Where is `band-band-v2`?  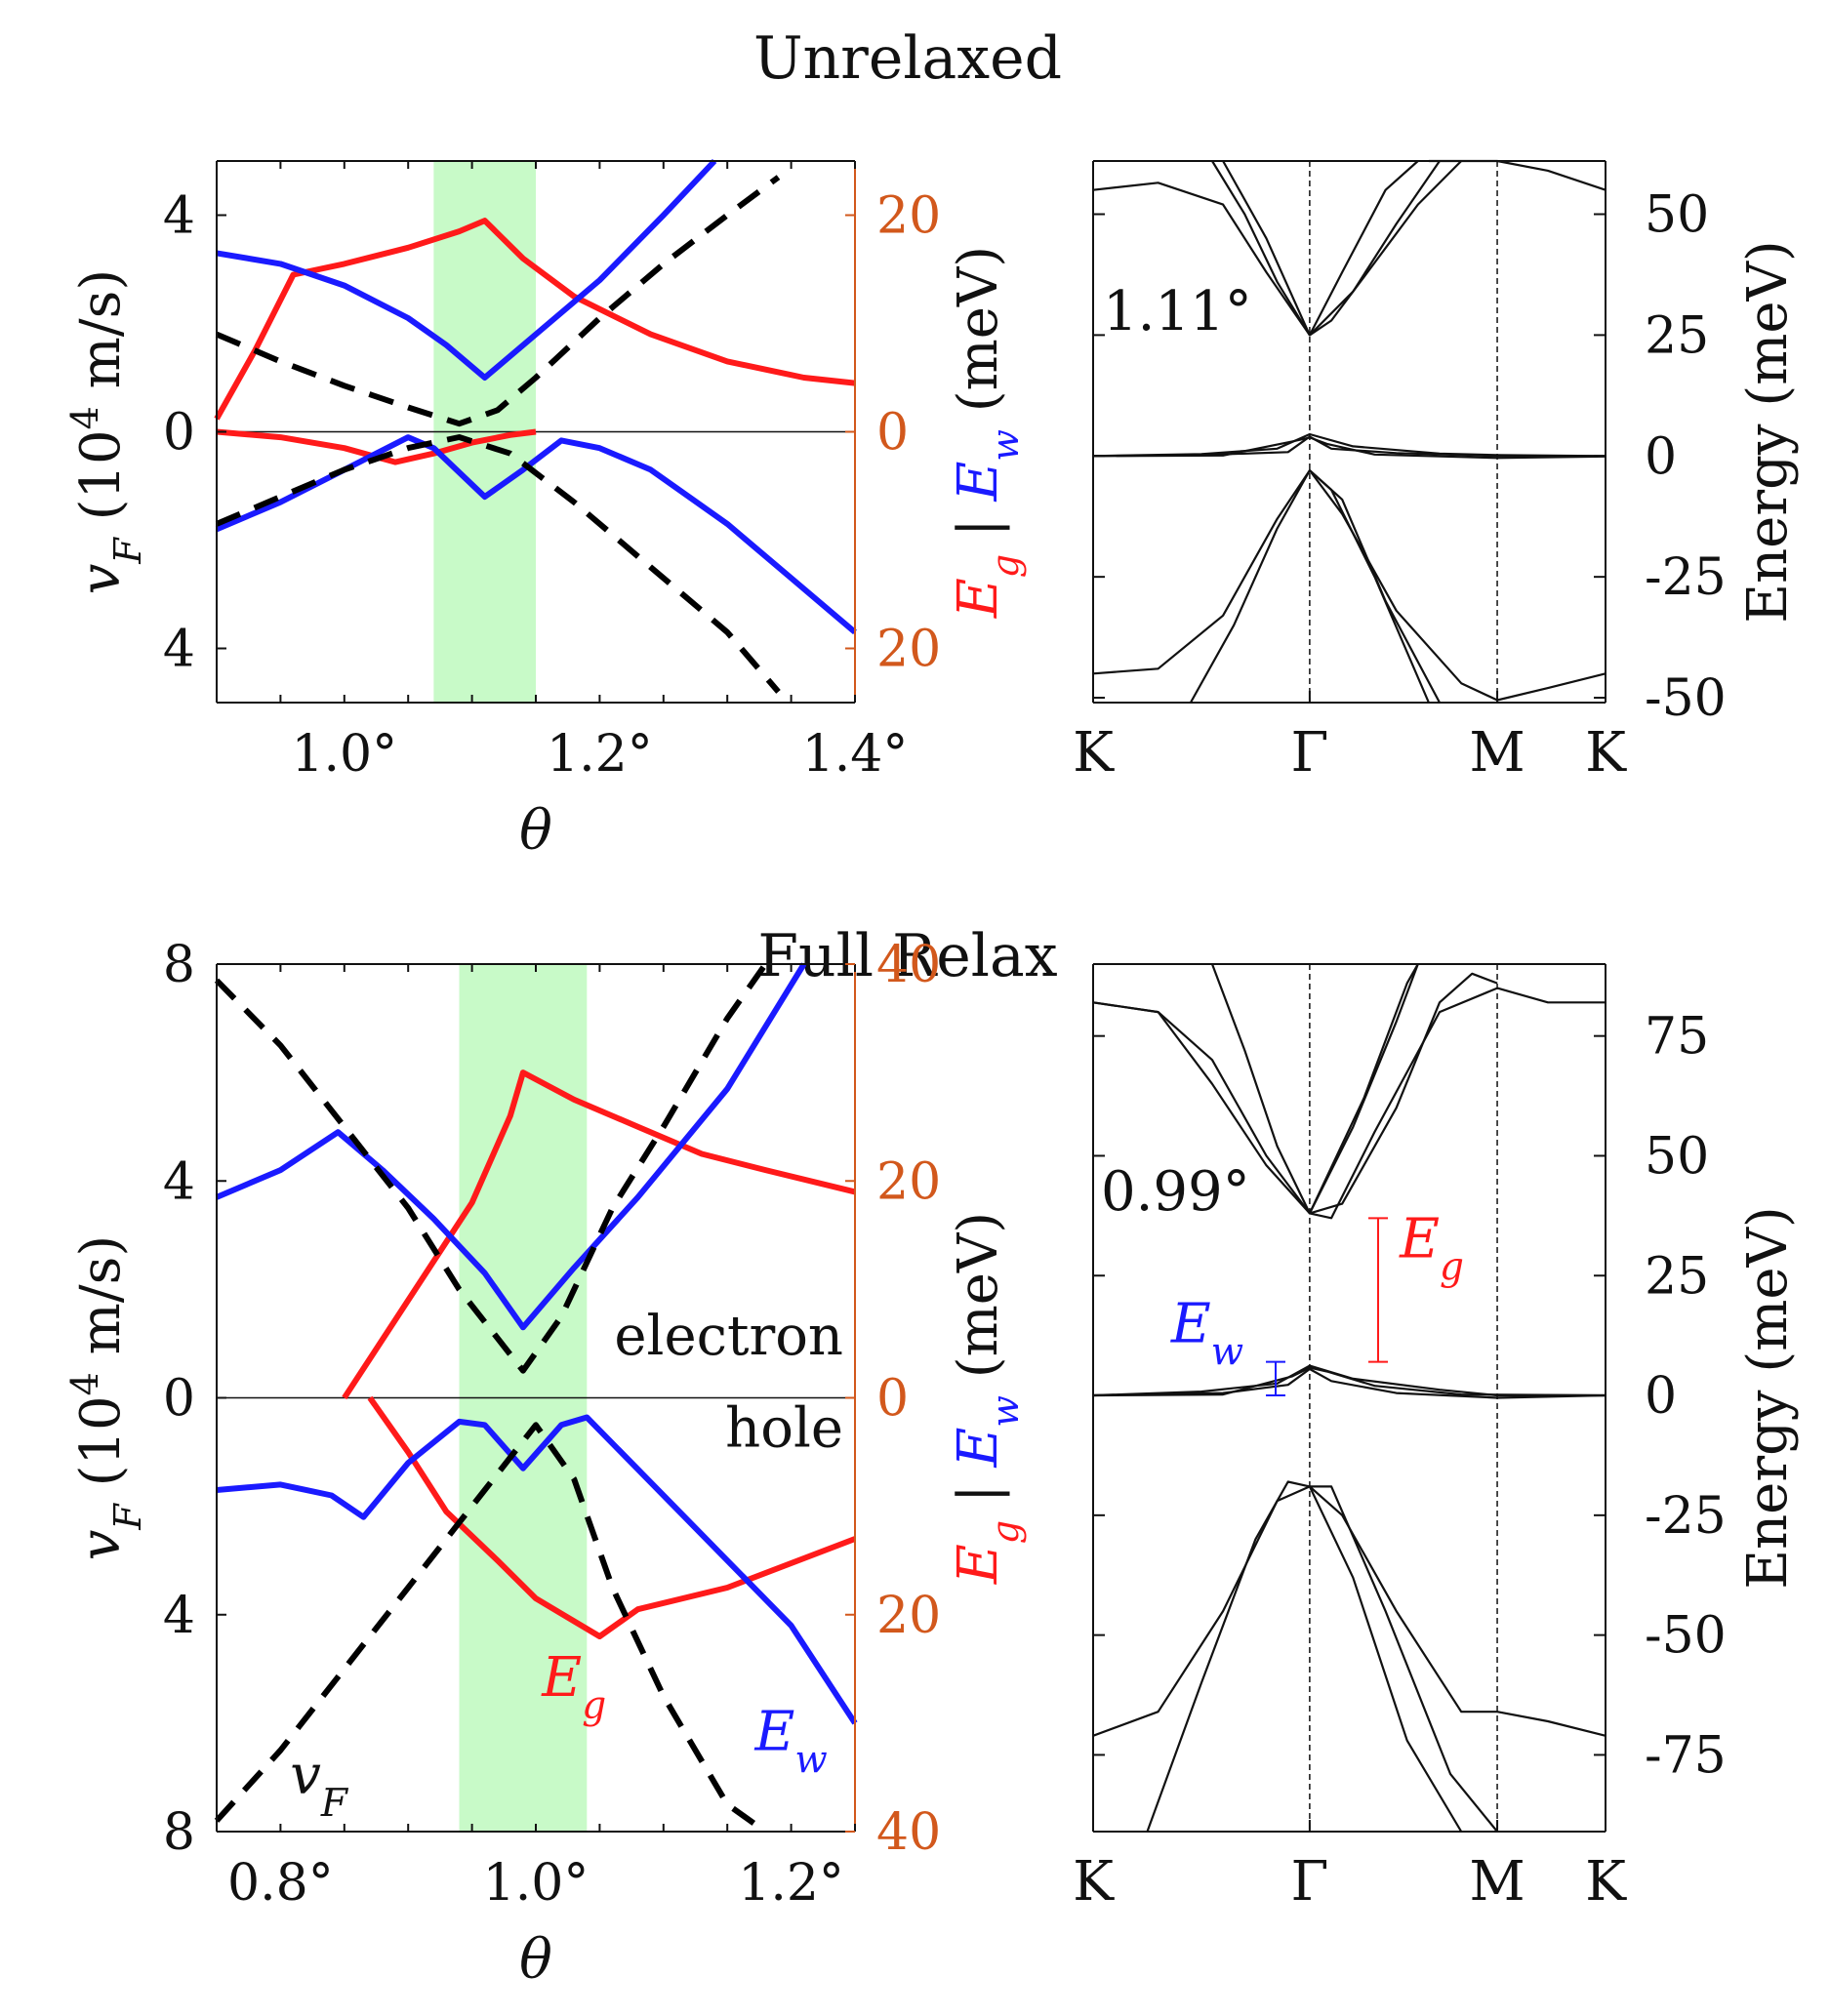 band-band-v2 is located at coordinates (1322, 1656).